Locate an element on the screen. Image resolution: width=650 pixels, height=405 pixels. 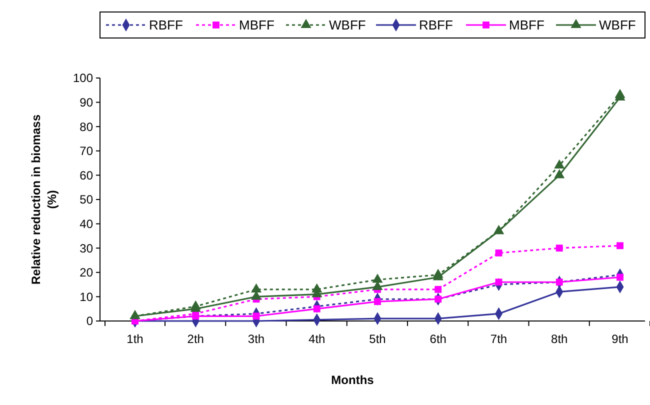
x-axis-title: Months is located at coordinates (352, 380).